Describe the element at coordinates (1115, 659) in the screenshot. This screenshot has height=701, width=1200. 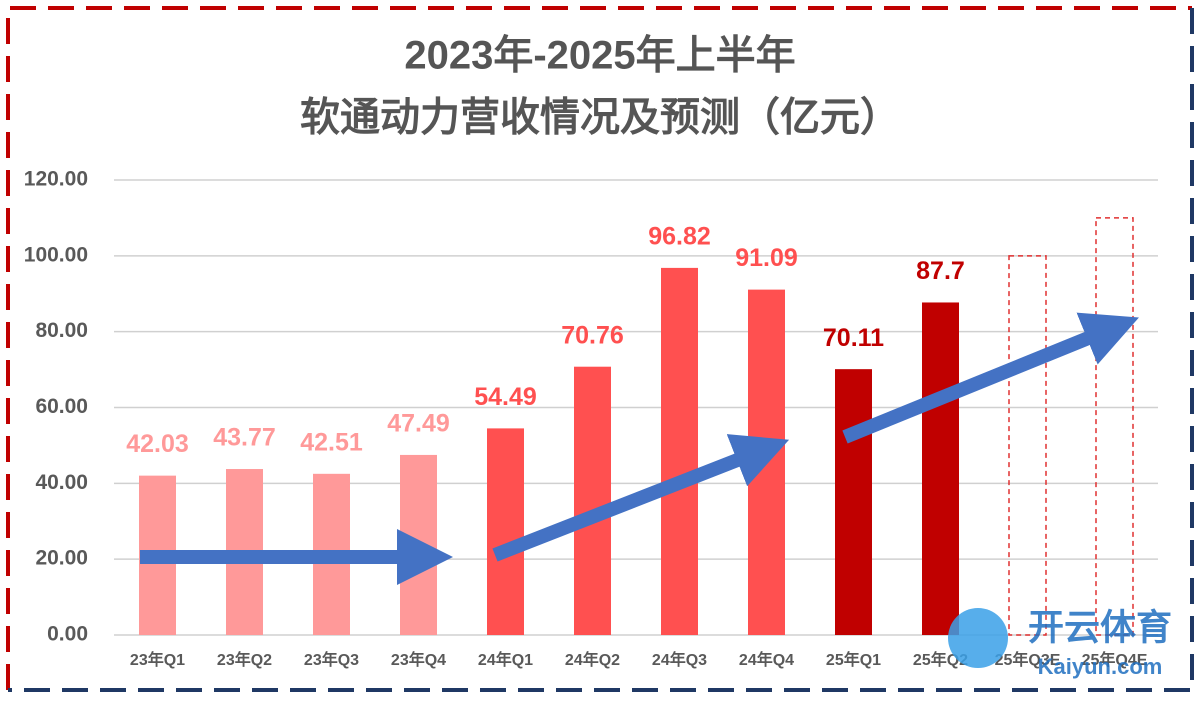
I see `x-tick-label: 25年Q4E` at that location.